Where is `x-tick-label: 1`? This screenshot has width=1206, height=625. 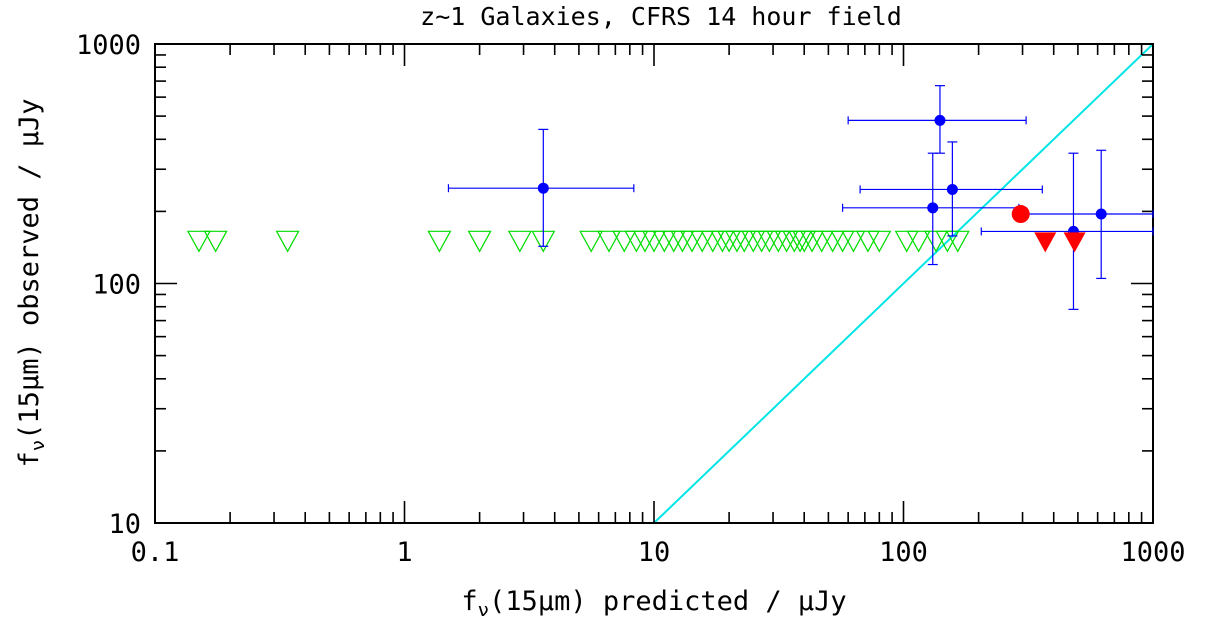
x-tick-label: 1 is located at coordinates (404, 552).